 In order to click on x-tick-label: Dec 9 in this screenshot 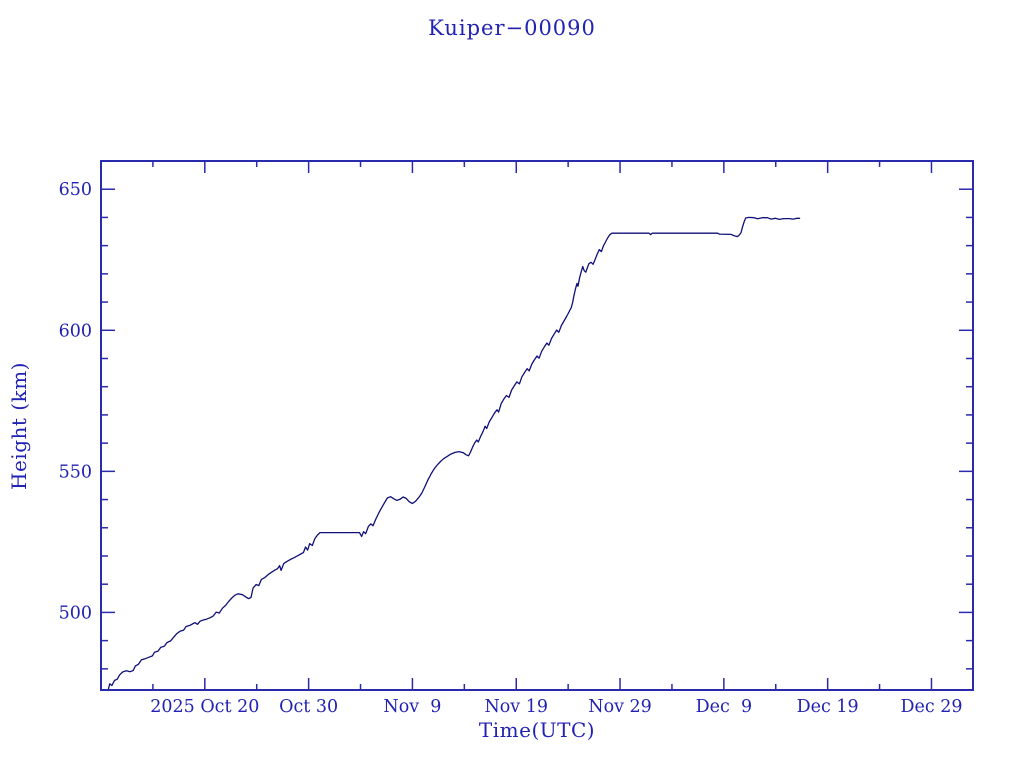, I will do `click(724, 707)`.